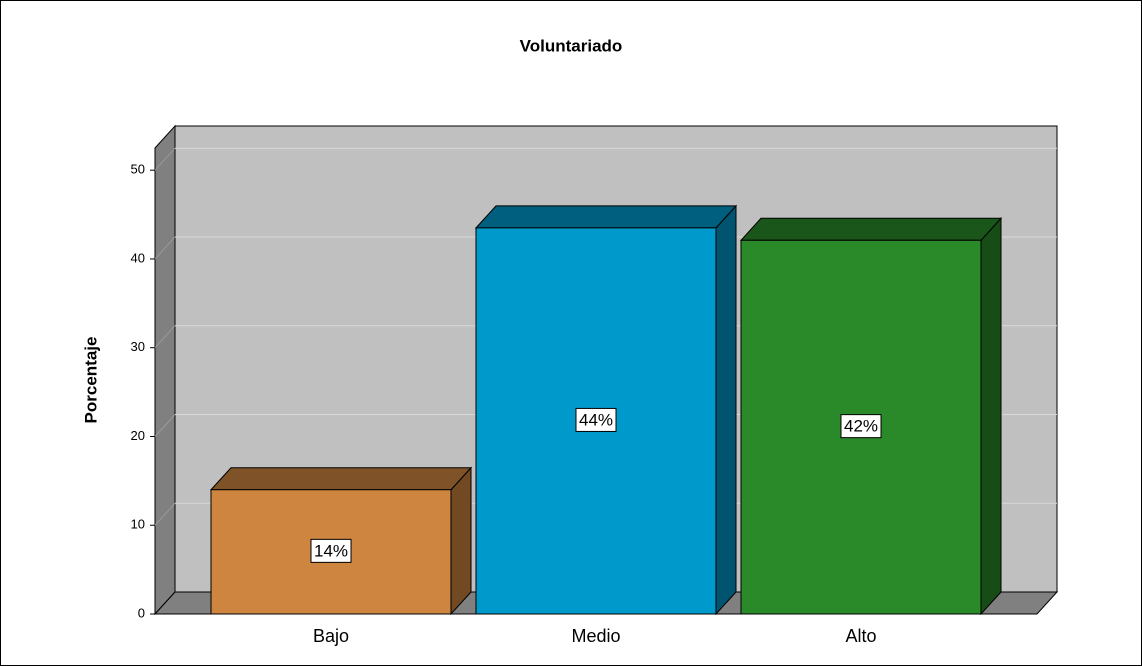 The image size is (1142, 666). I want to click on y-tick-label: 40, so click(138, 257).